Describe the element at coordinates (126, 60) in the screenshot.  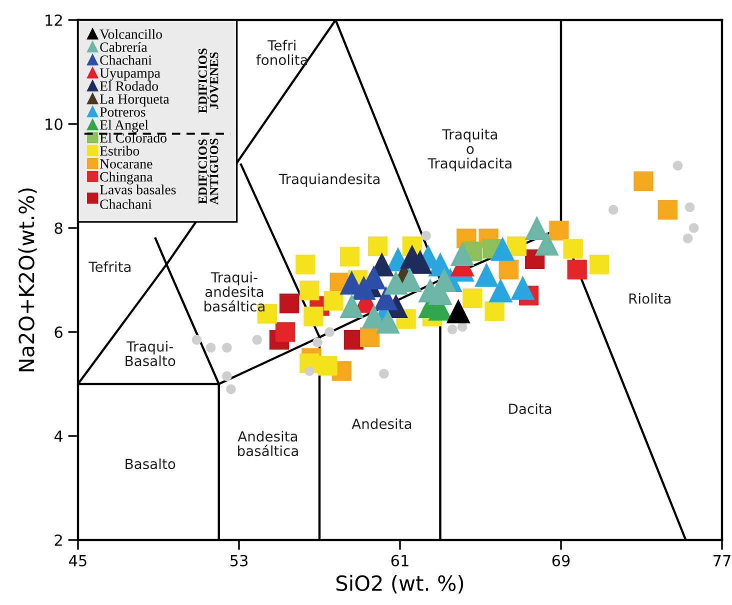
I see `legend-label: Chachani` at that location.